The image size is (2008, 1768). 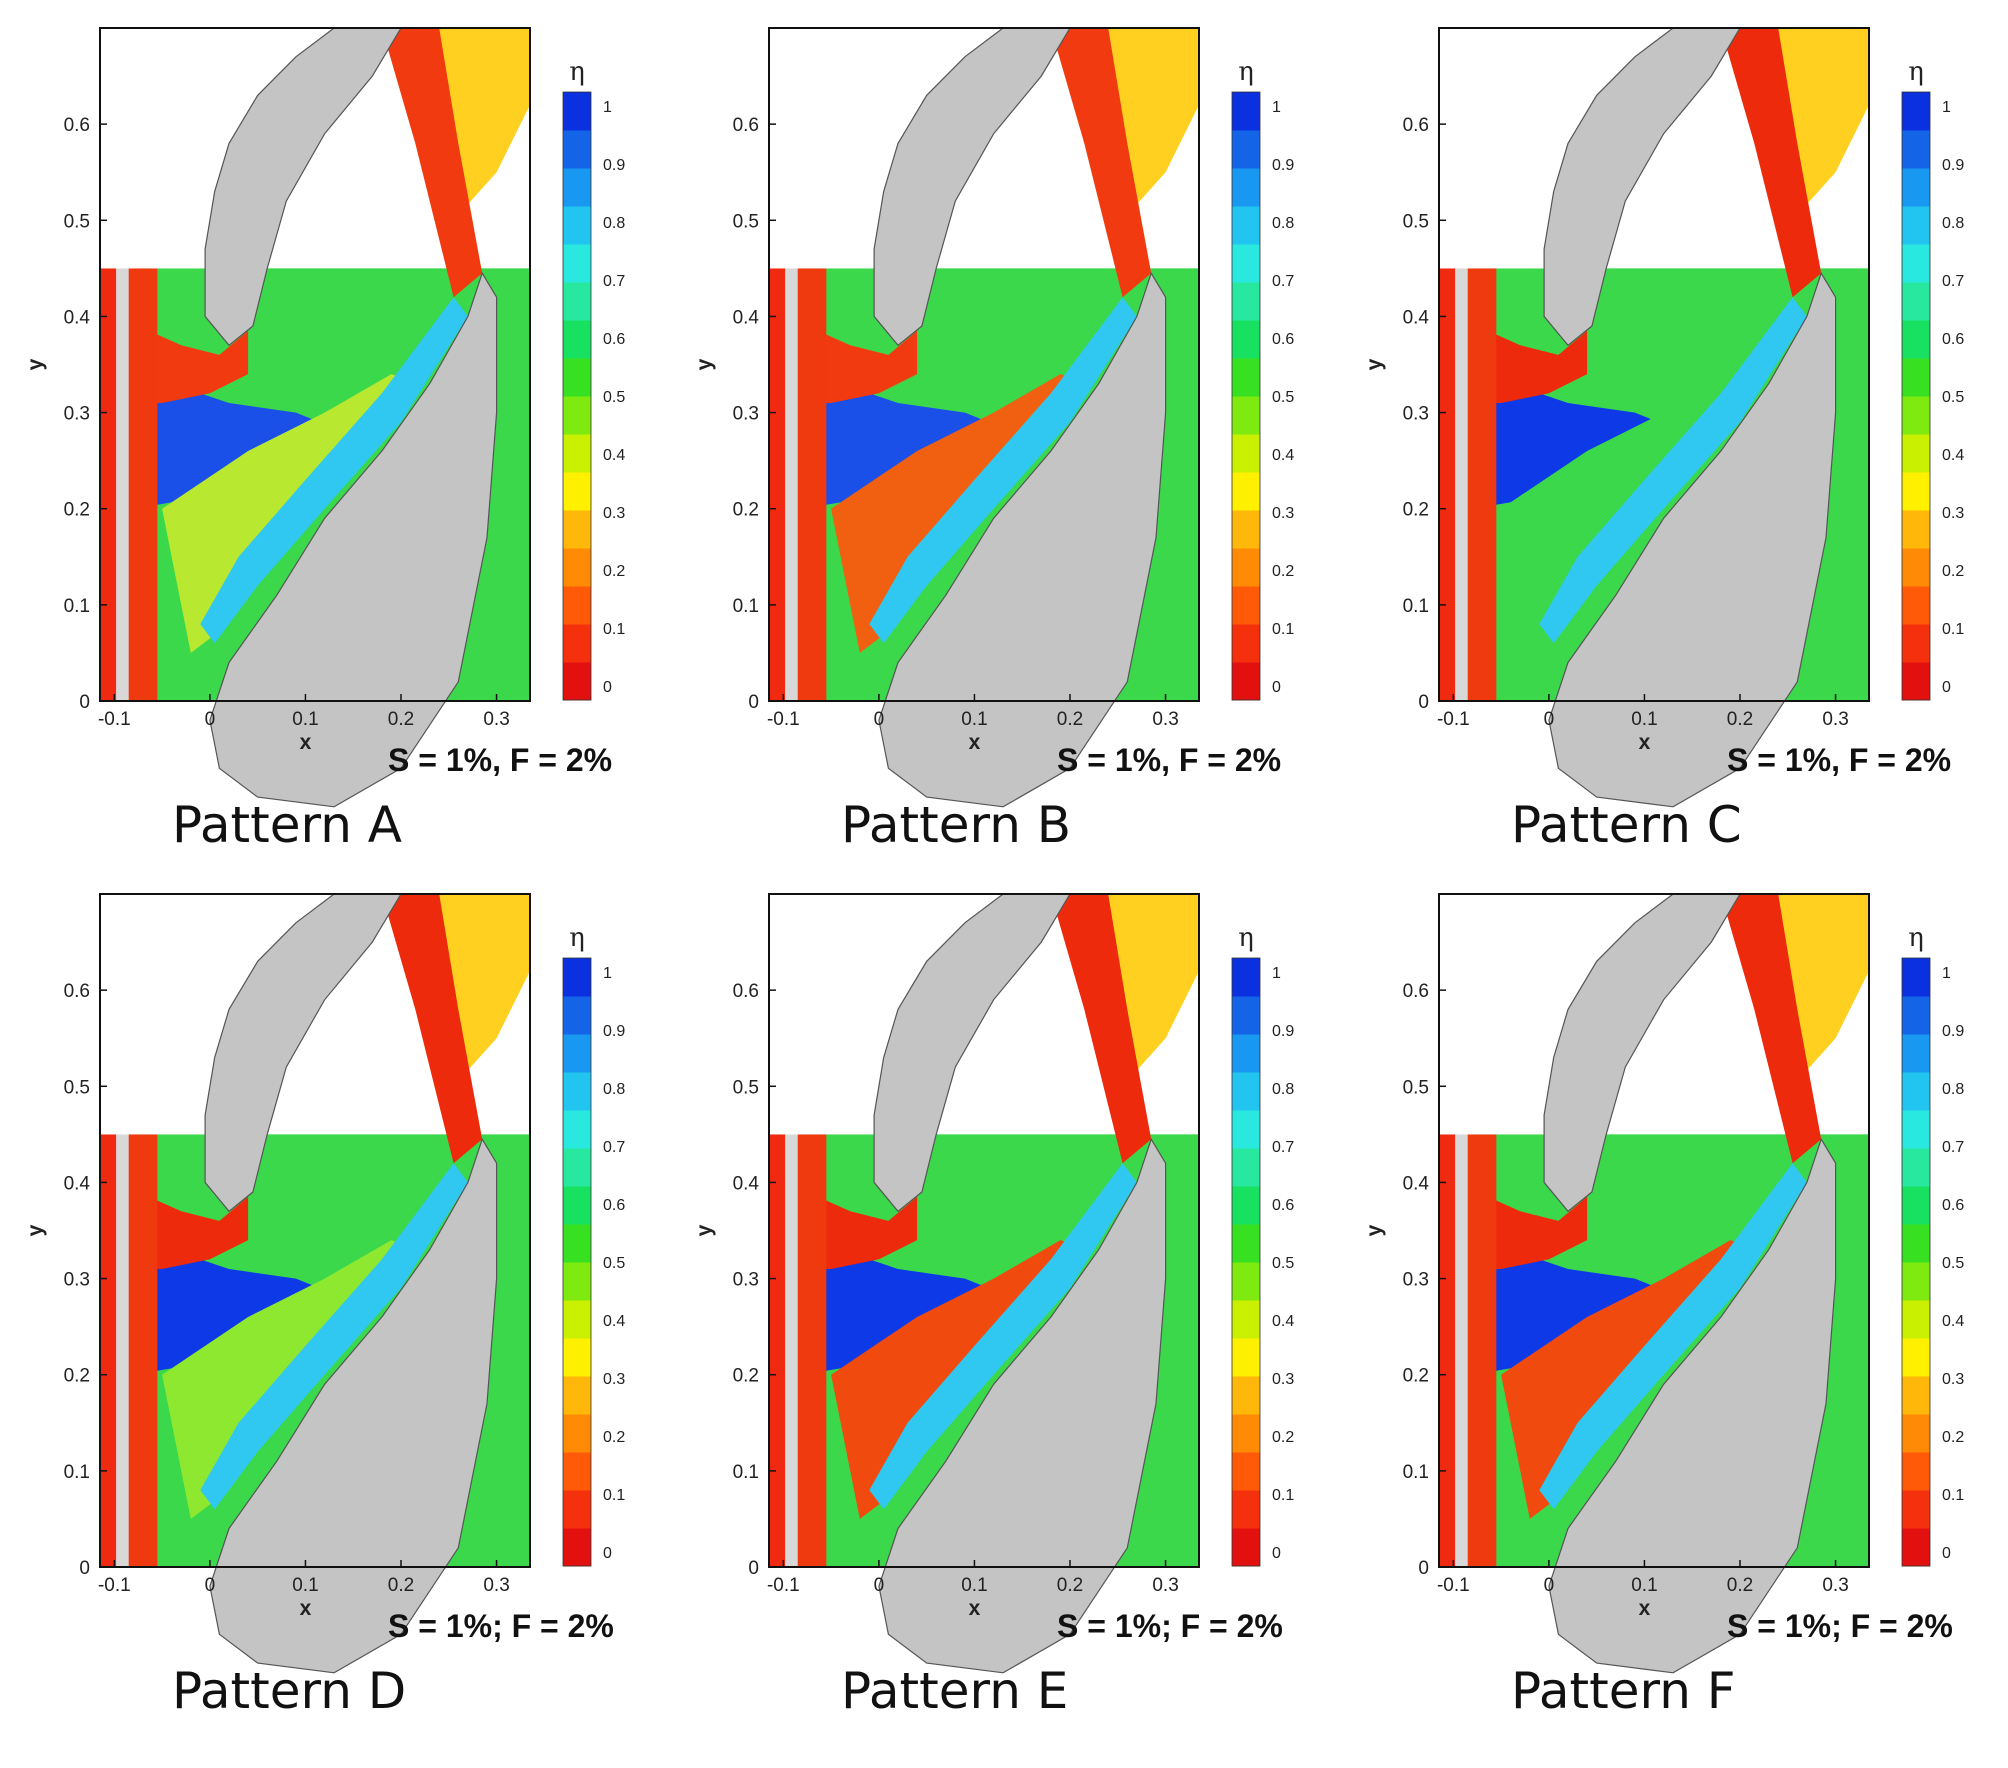 I want to click on flow-field, so click(x=1654, y=364).